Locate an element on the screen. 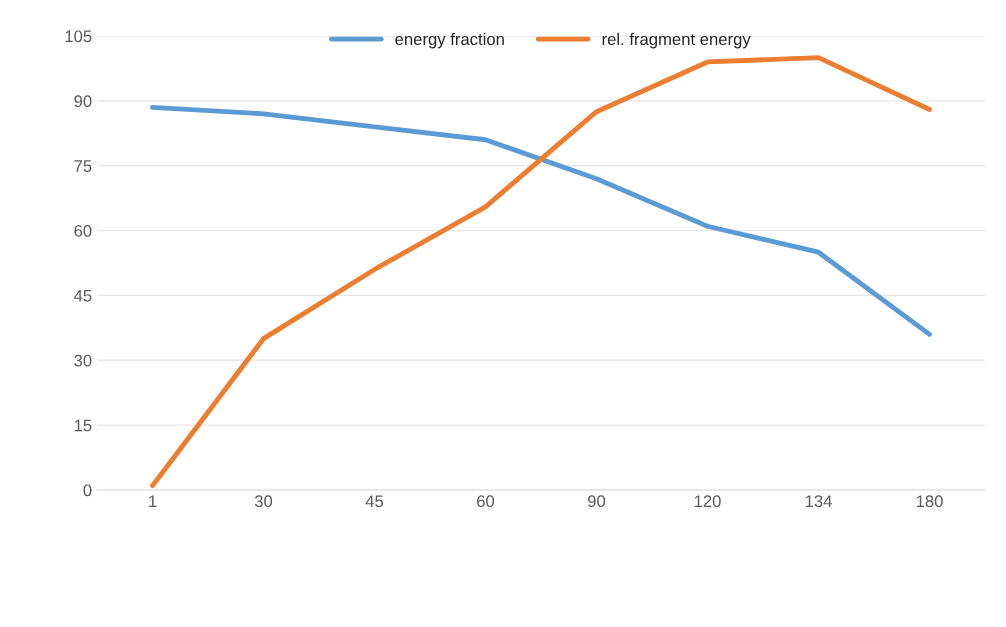 This screenshot has width=1006, height=627. y-tick-label: 30 is located at coordinates (83, 360).